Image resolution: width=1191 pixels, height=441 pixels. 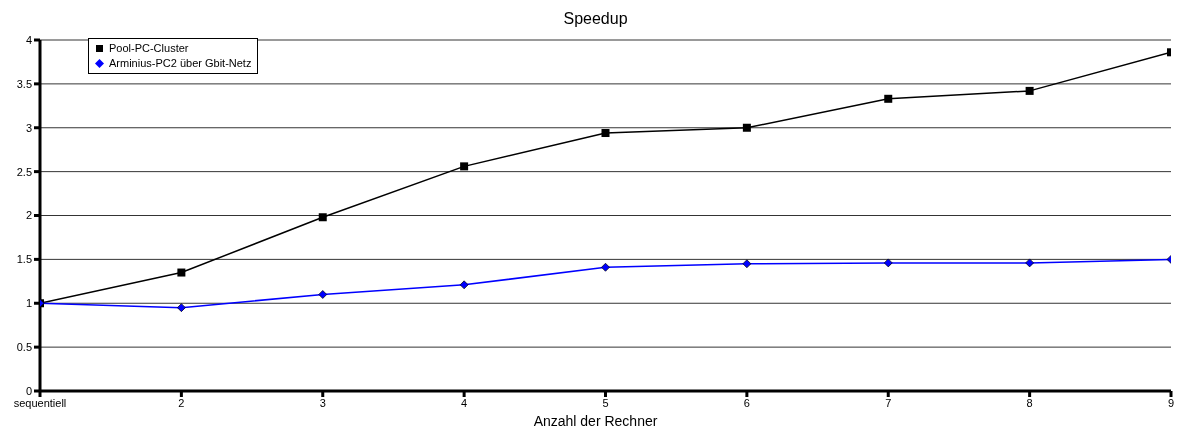 I want to click on x-tick-label: 7, so click(x=888, y=402).